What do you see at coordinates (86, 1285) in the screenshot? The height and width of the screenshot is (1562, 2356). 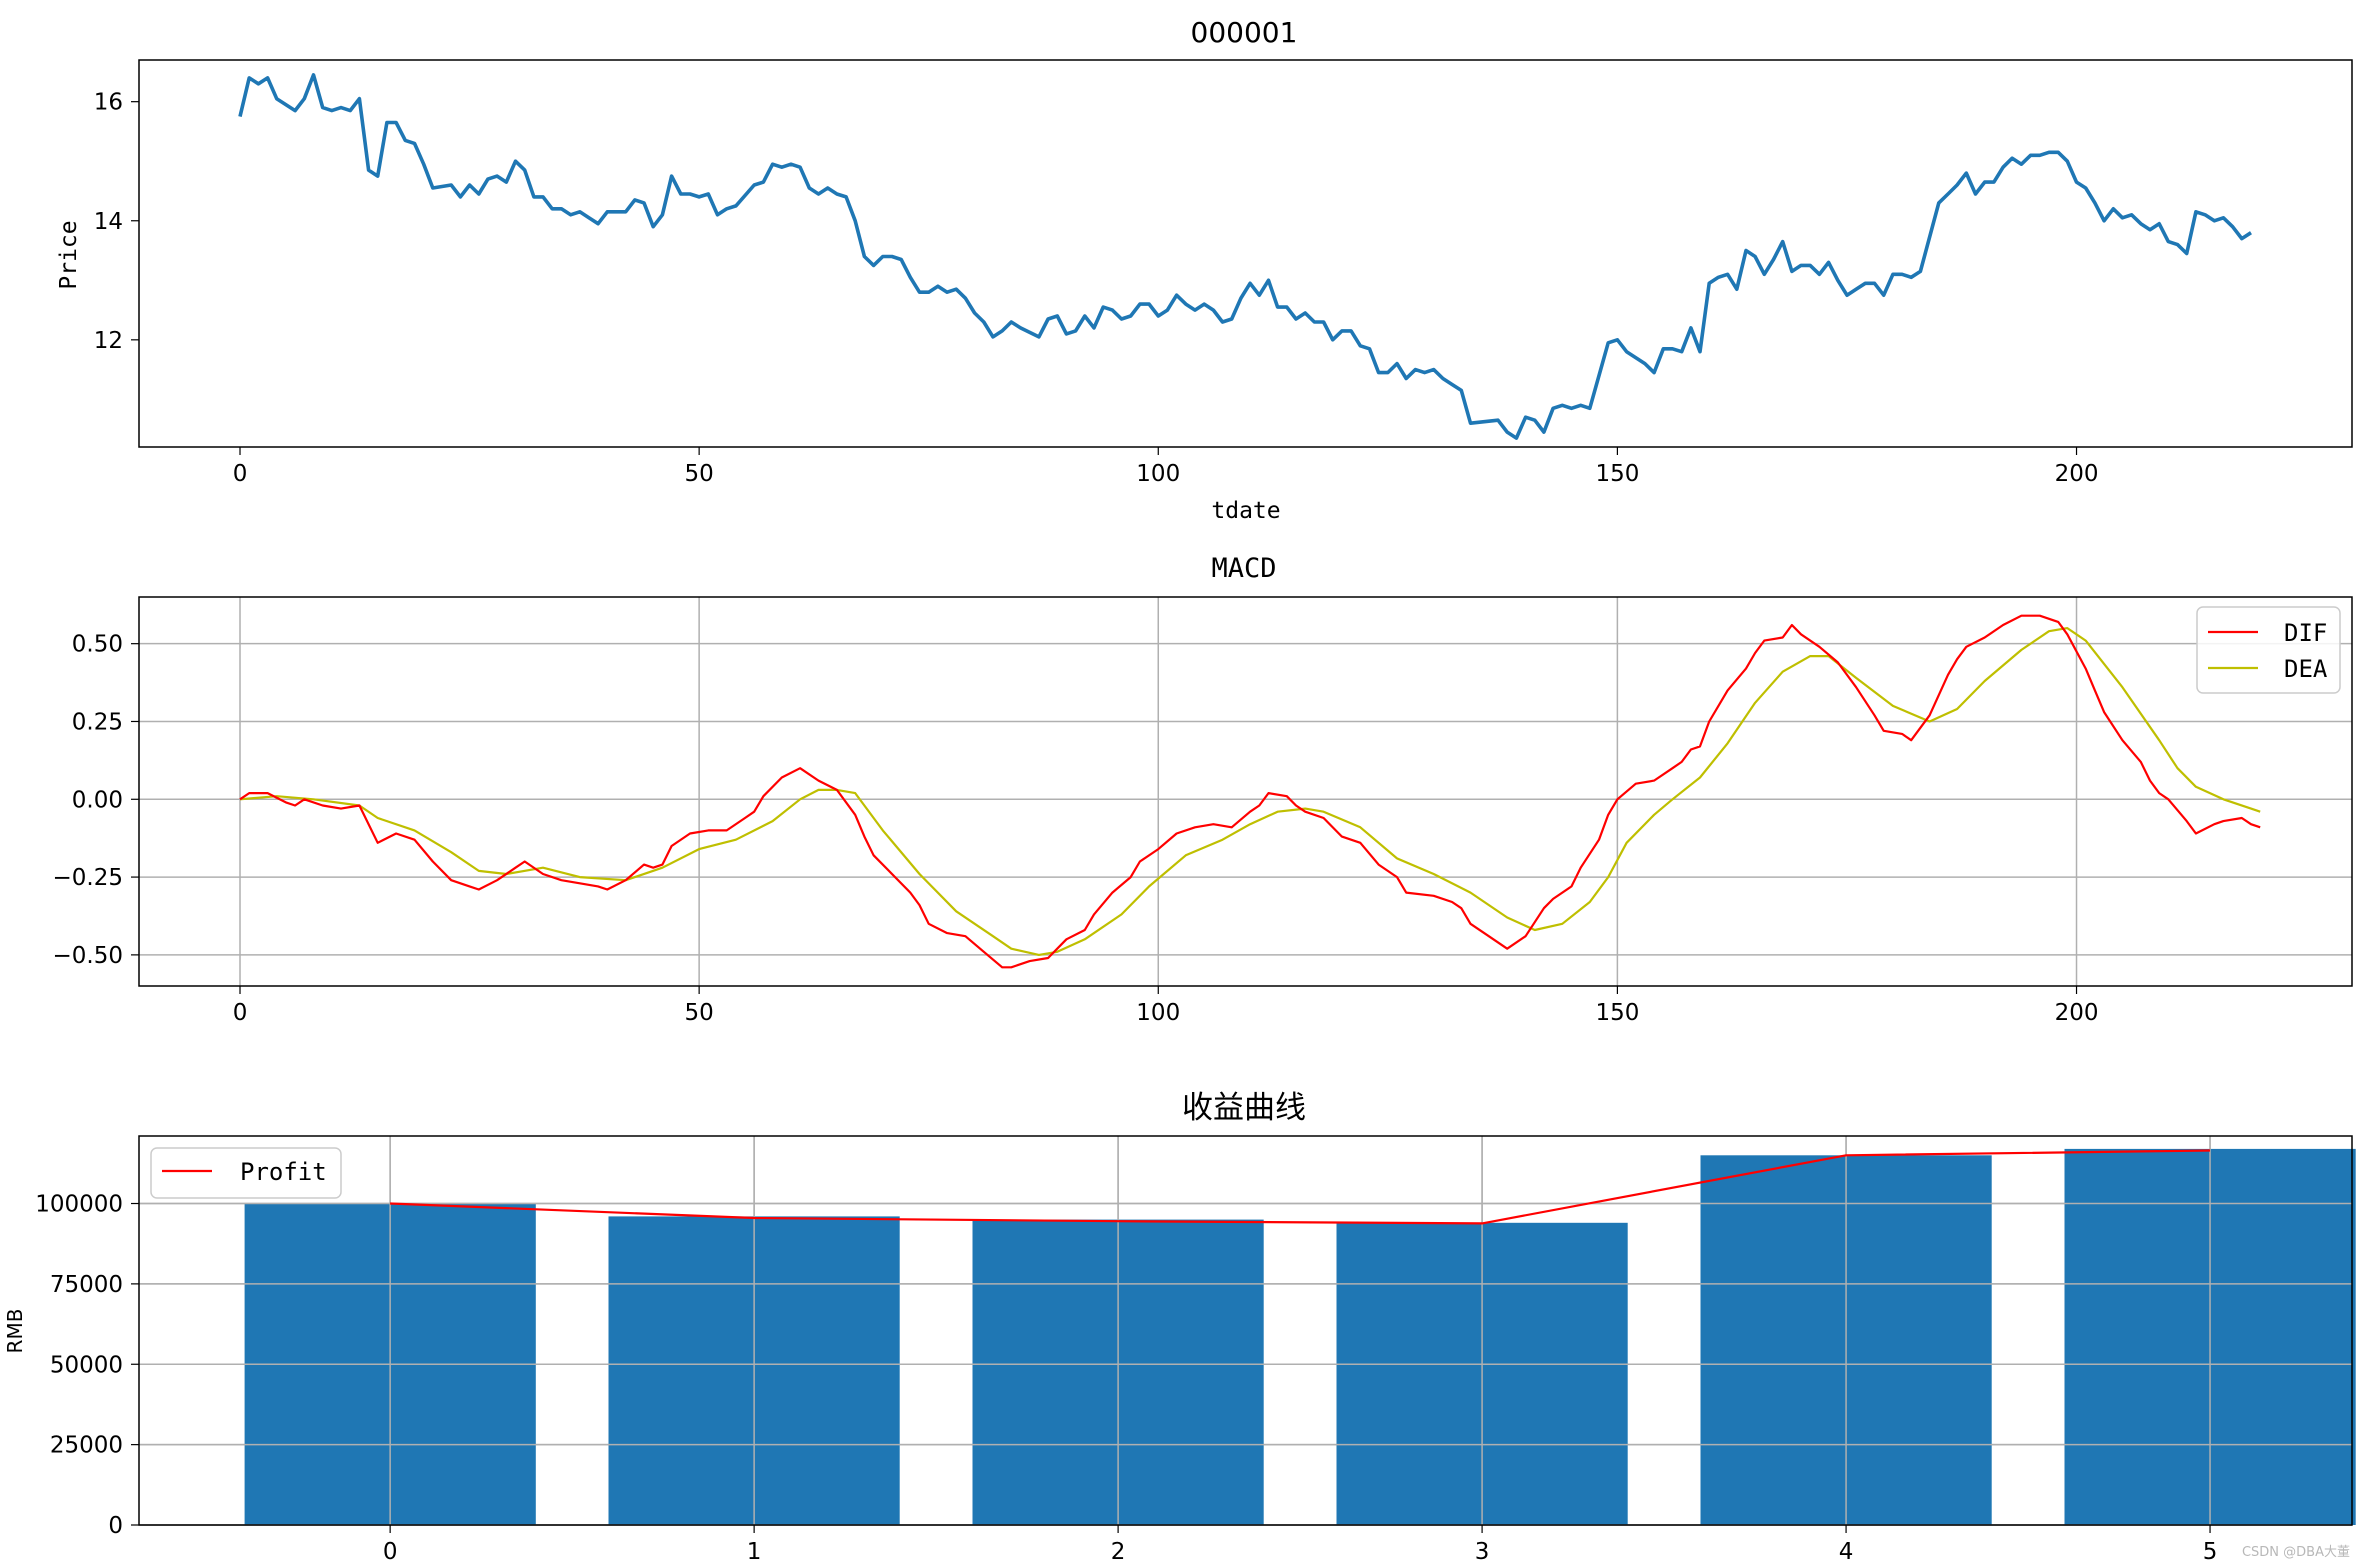 I see `profit-y-tick-label: 75000` at bounding box center [86, 1285].